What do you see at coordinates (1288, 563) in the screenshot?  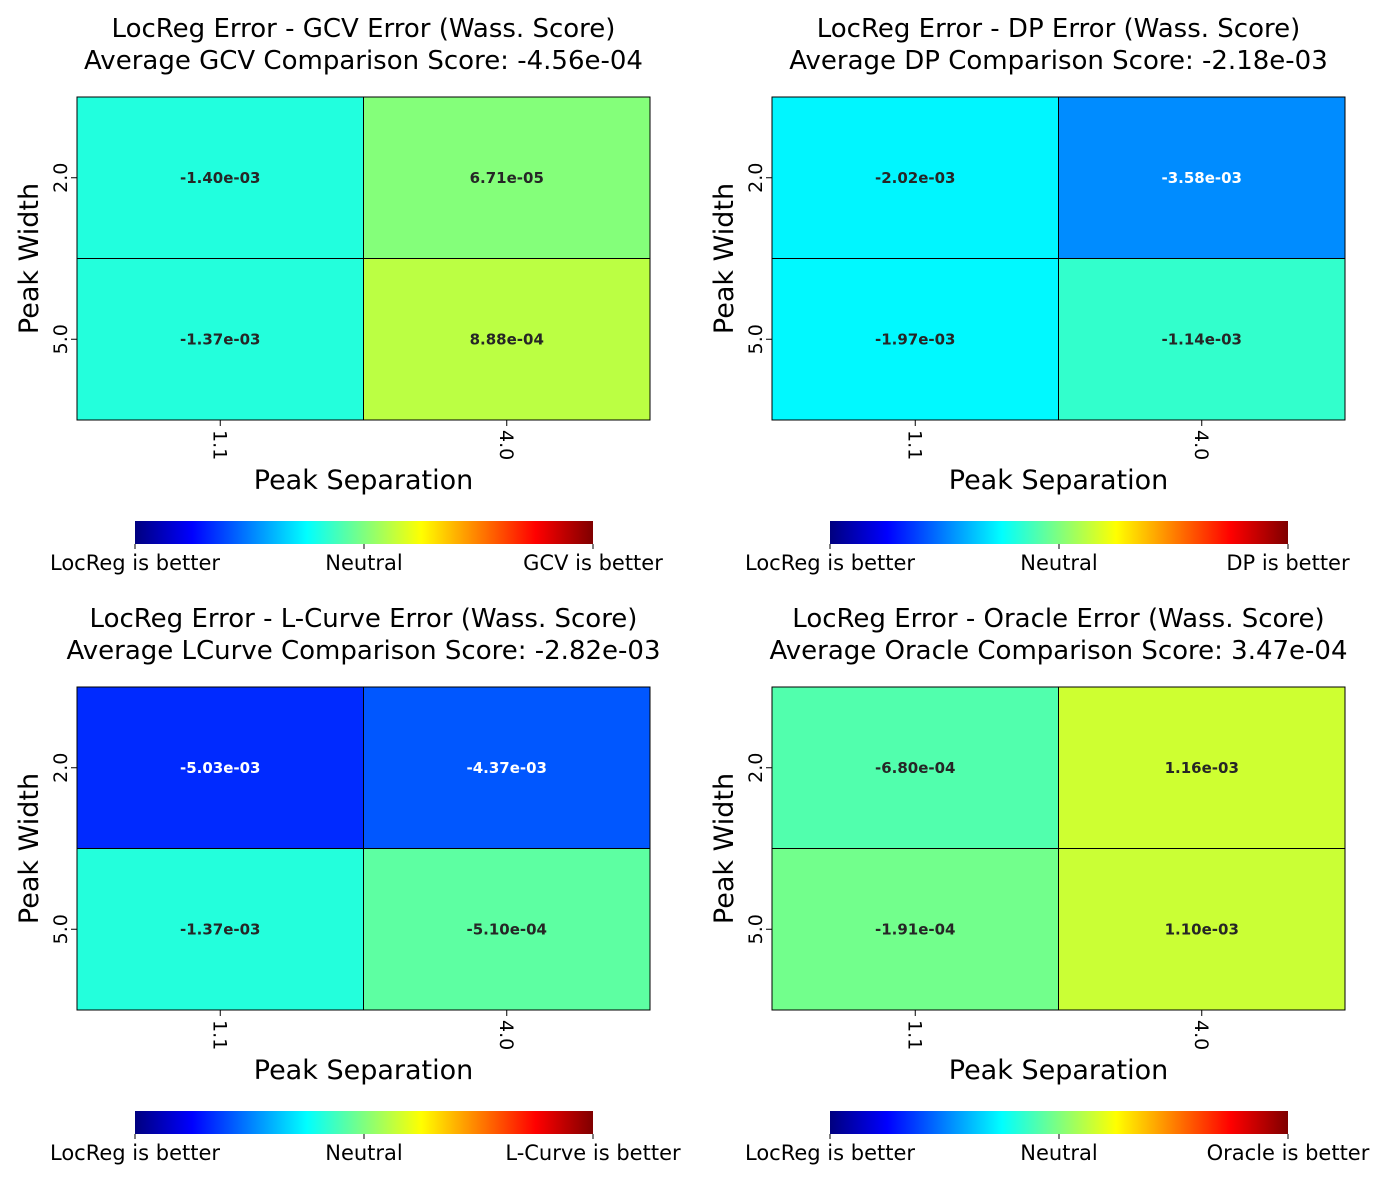 I see `colorbar-right-label: DP is better` at bounding box center [1288, 563].